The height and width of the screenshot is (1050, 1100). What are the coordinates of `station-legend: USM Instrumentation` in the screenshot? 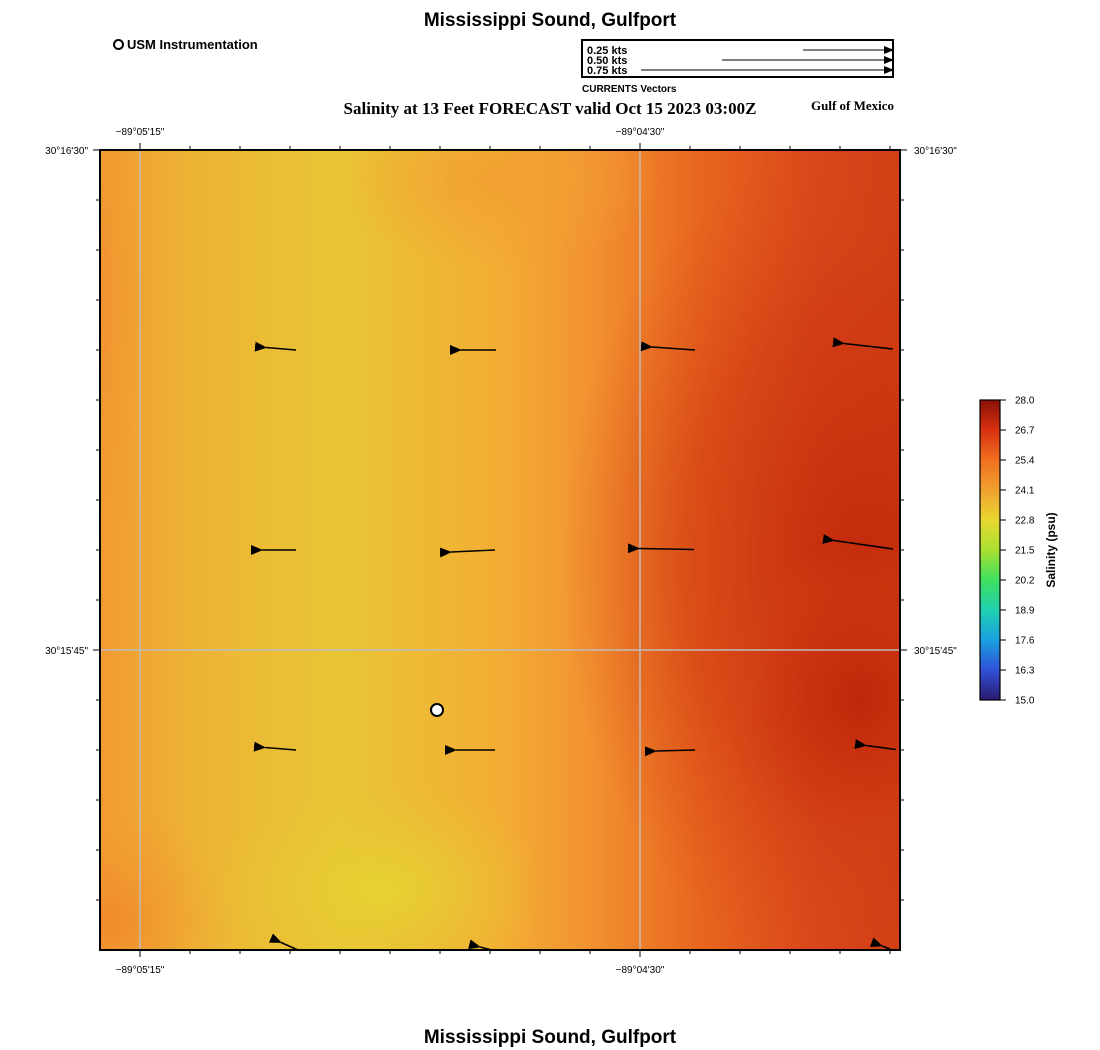 It's located at (185, 44).